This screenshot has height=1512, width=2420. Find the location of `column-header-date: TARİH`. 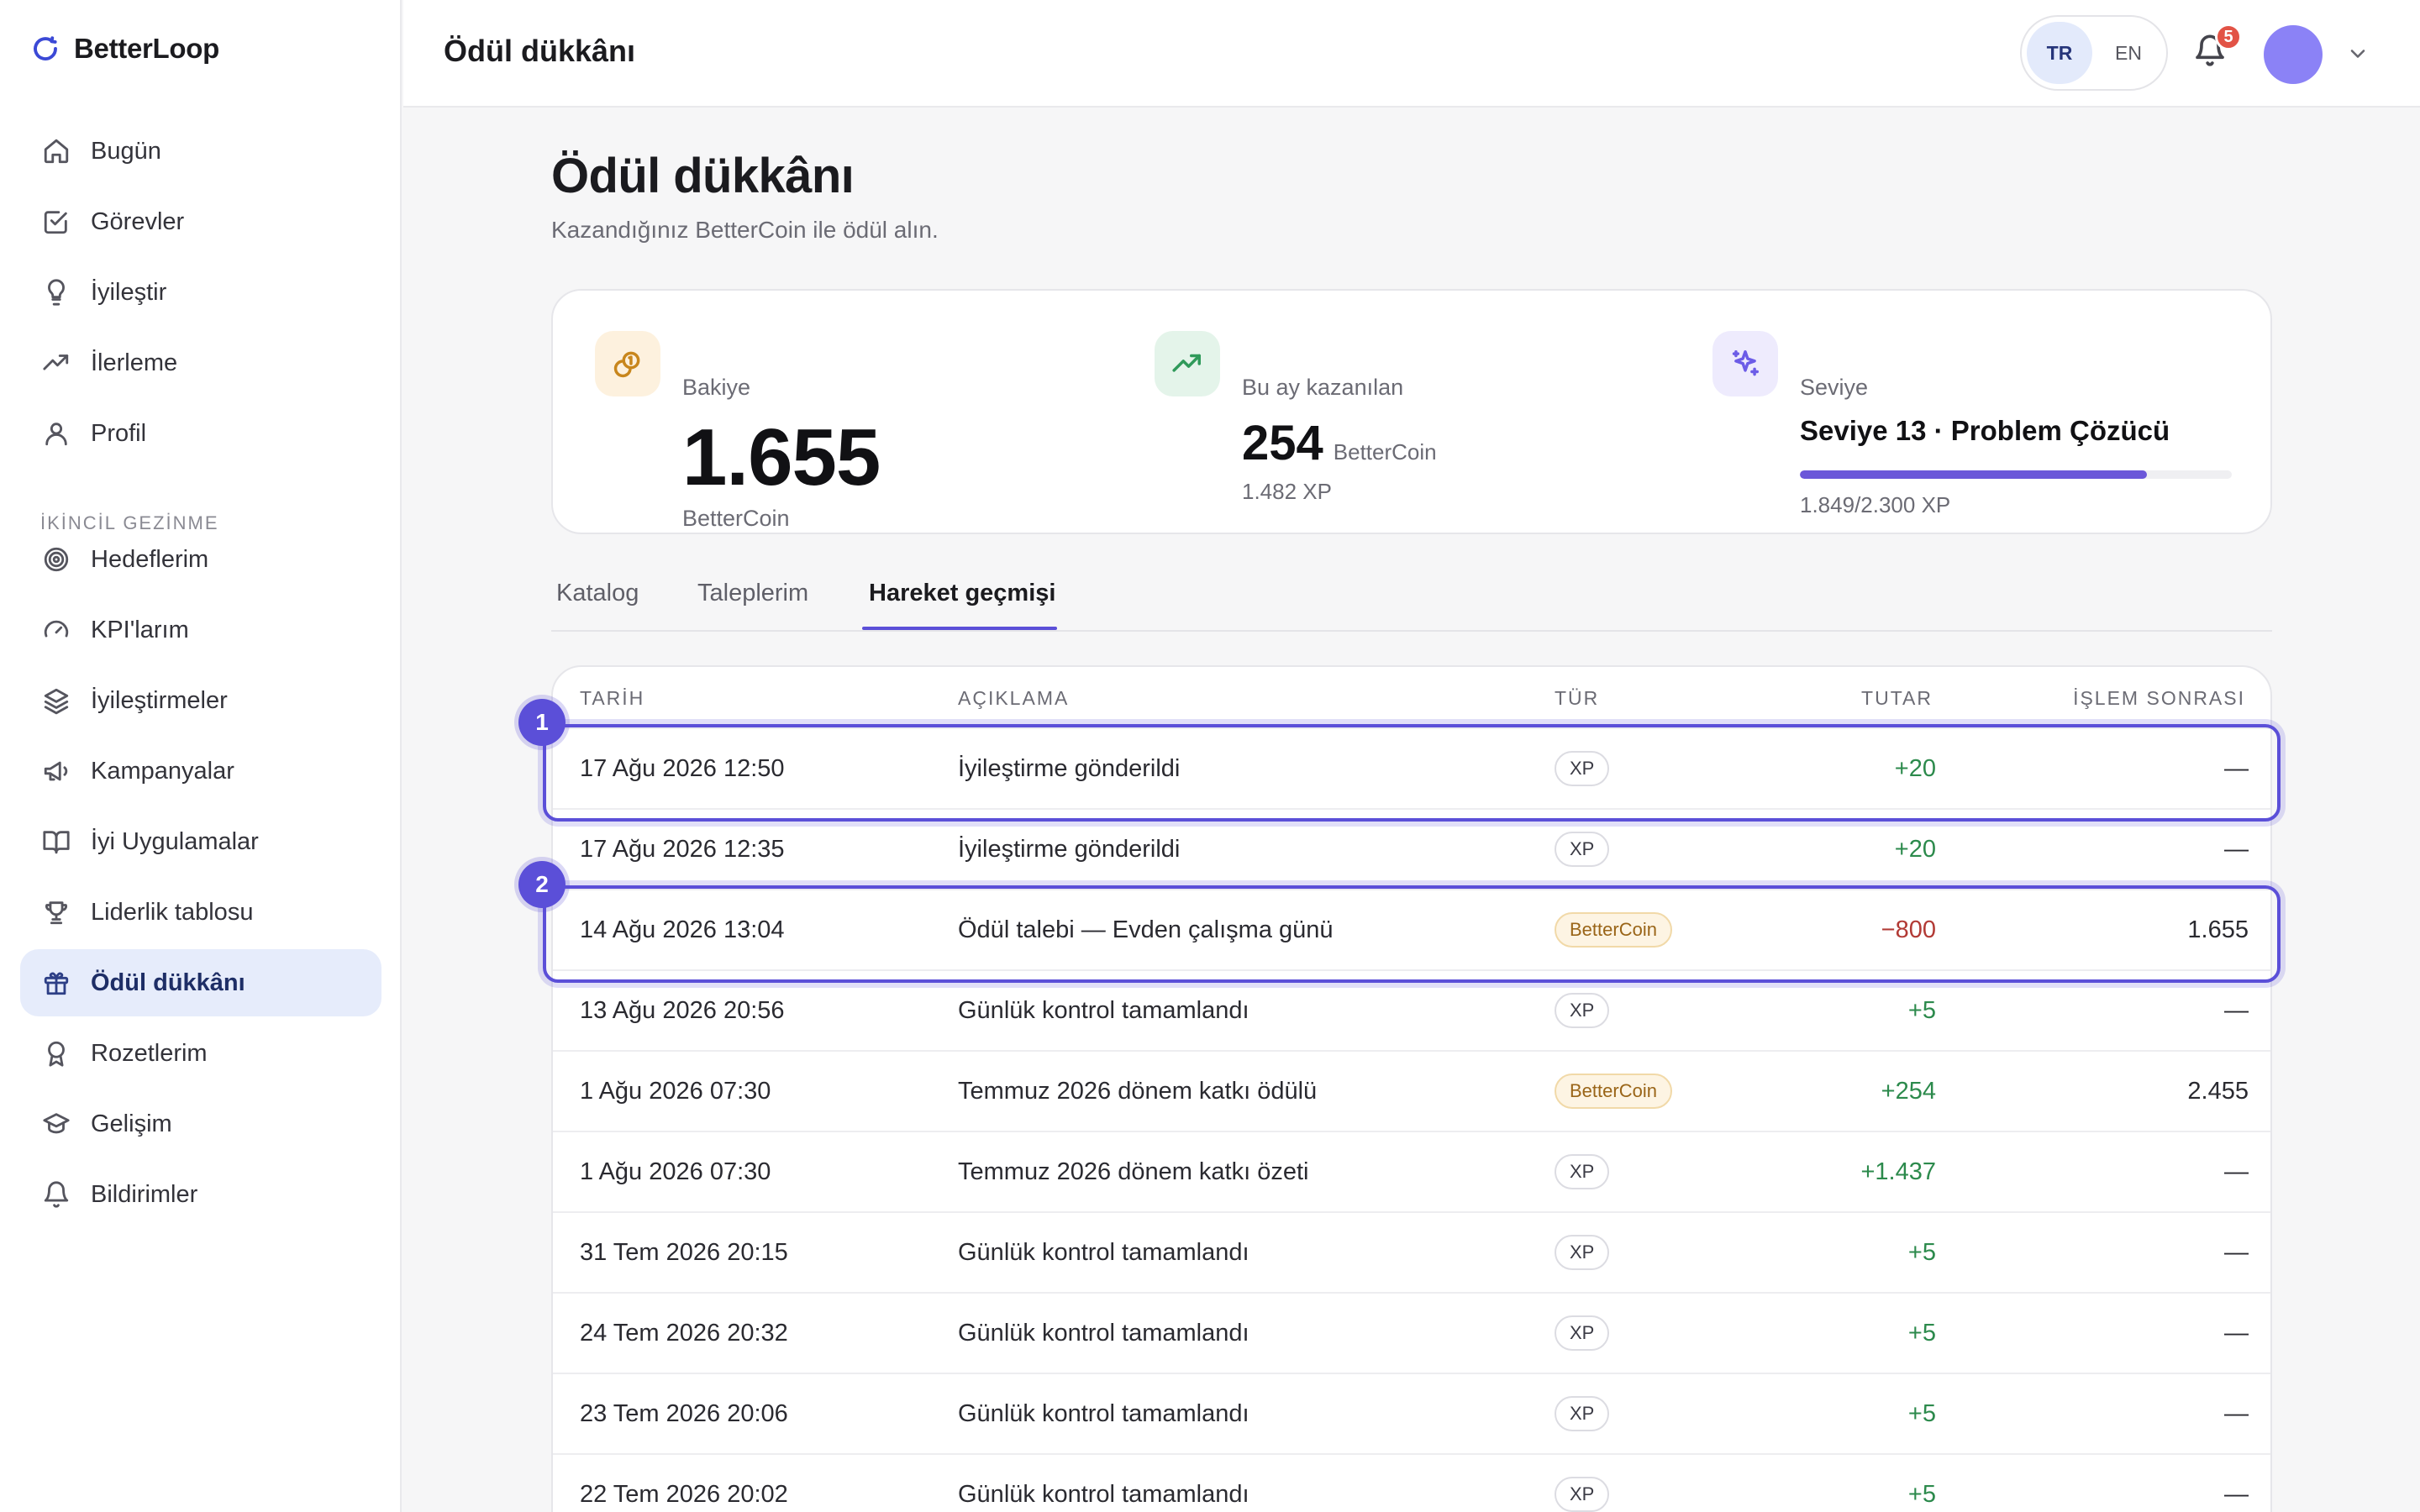

column-header-date: TARİH is located at coordinates (613, 698).